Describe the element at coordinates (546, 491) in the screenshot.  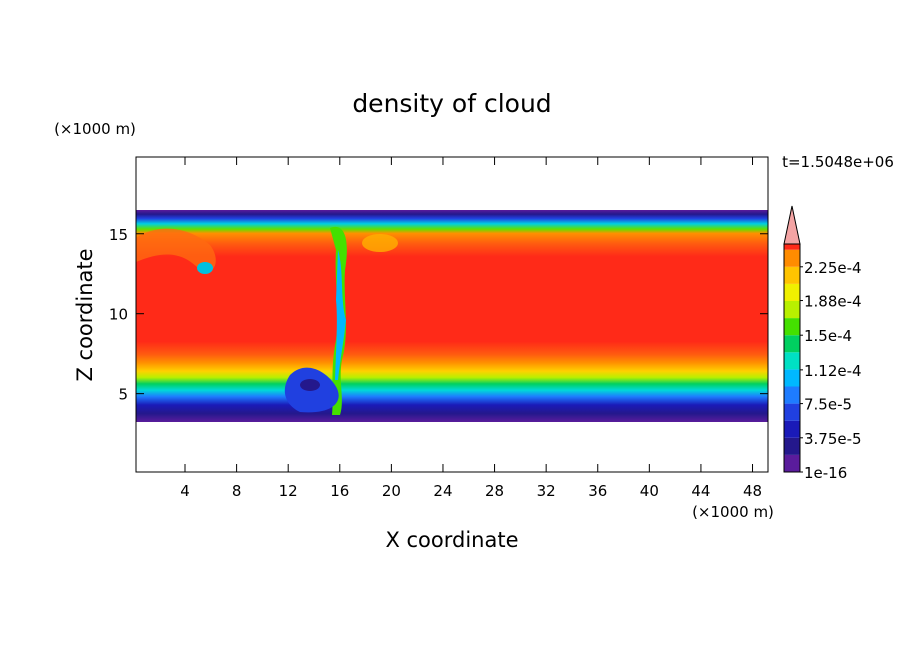
I see `x-tick-label: 32` at that location.